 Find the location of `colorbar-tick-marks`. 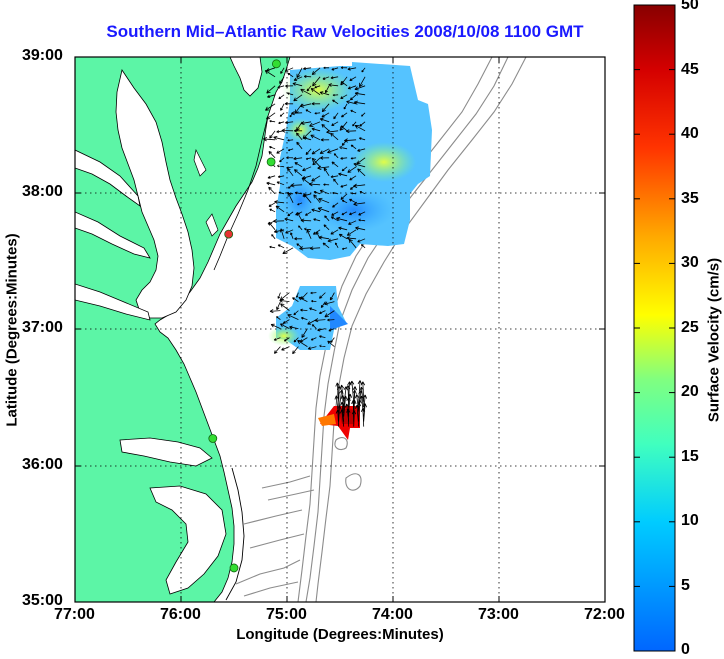

colorbar-tick-marks is located at coordinates (654, 328).